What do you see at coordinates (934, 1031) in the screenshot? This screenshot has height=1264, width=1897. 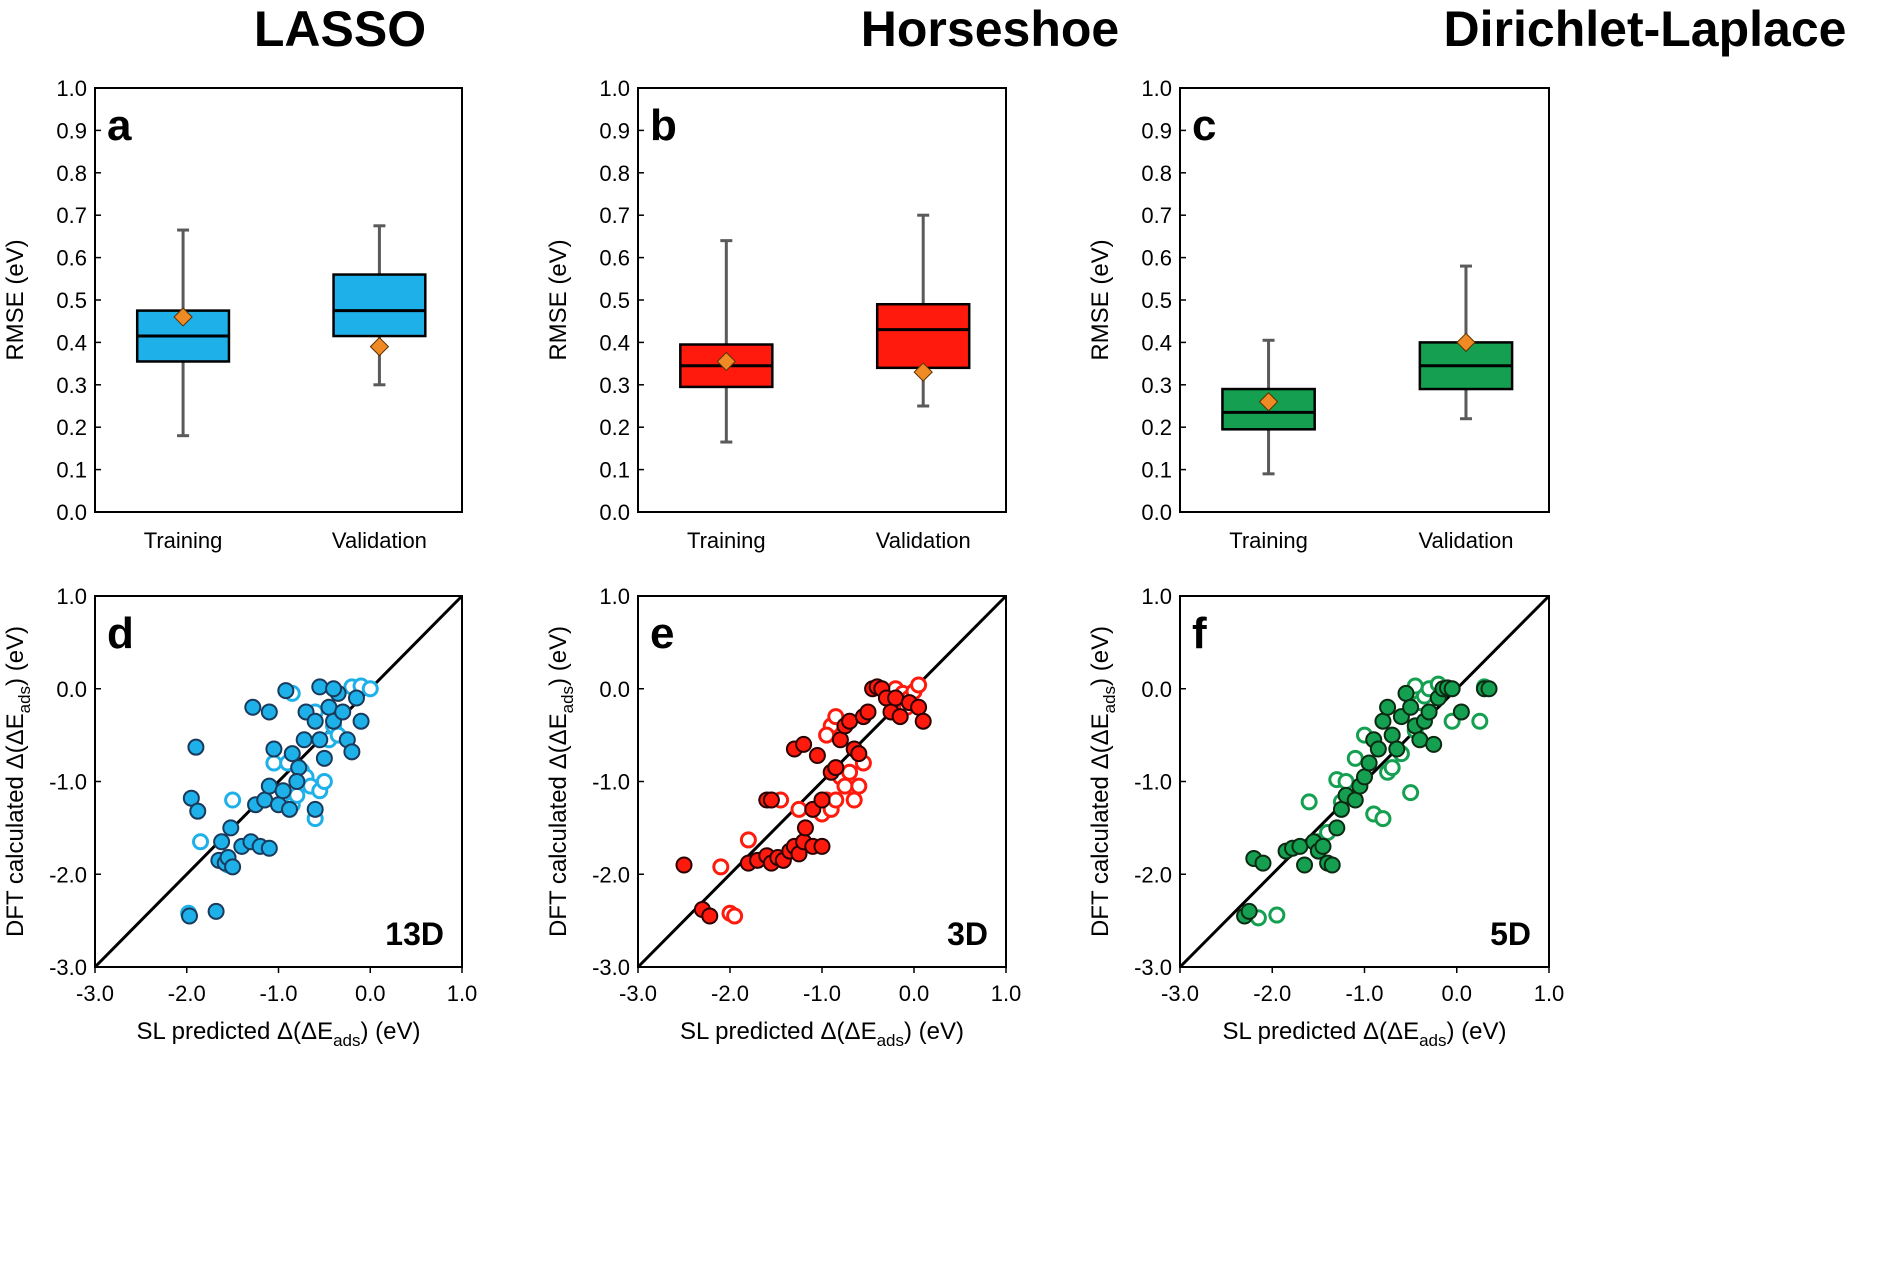 I see `x-axis-label-text: ) (eV)` at bounding box center [934, 1031].